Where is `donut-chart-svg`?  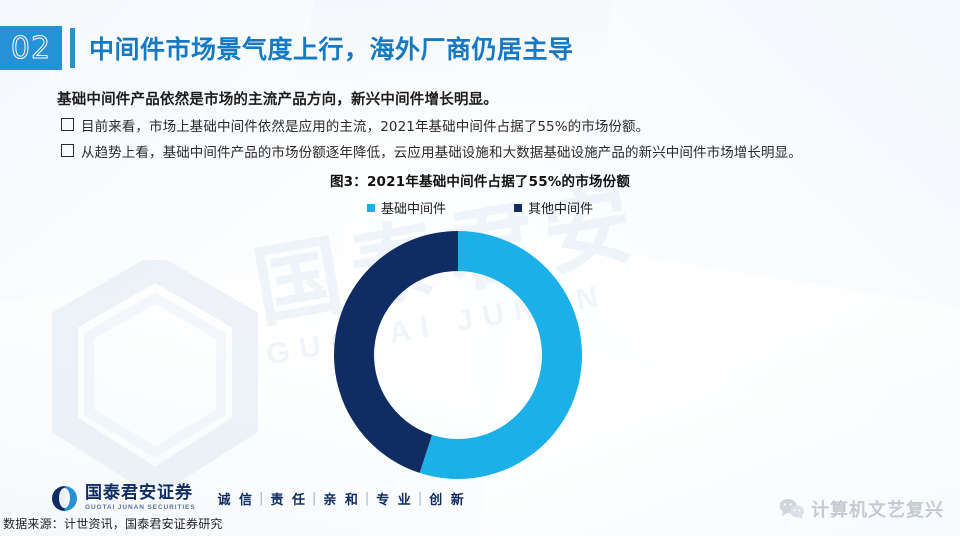
donut-chart-svg is located at coordinates (458, 355).